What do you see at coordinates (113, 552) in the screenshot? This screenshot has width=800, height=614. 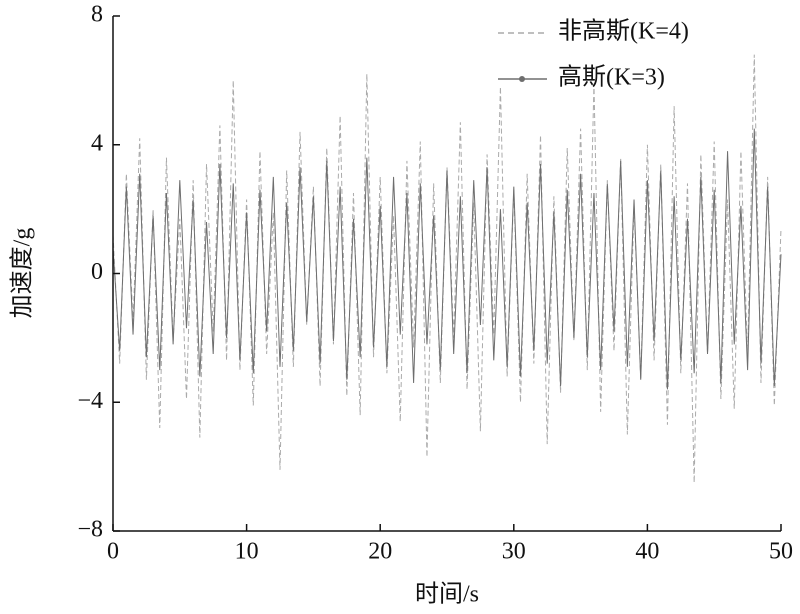 I see `x-tick-label: 0` at bounding box center [113, 552].